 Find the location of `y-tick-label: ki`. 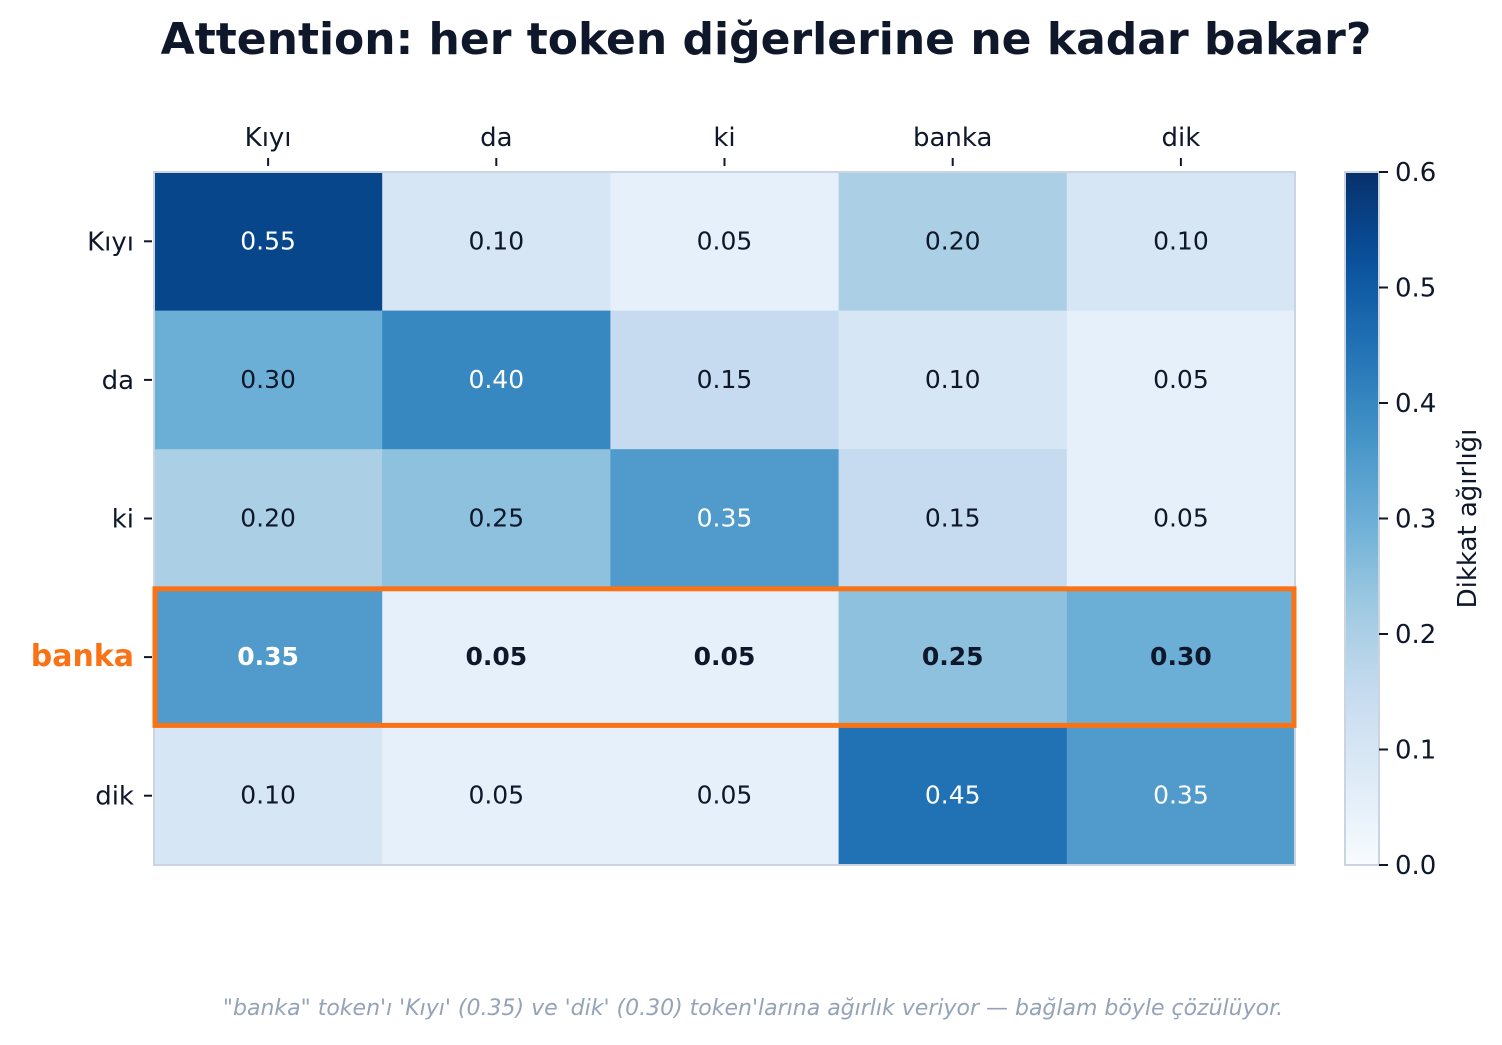

y-tick-label: ki is located at coordinates (123, 520).